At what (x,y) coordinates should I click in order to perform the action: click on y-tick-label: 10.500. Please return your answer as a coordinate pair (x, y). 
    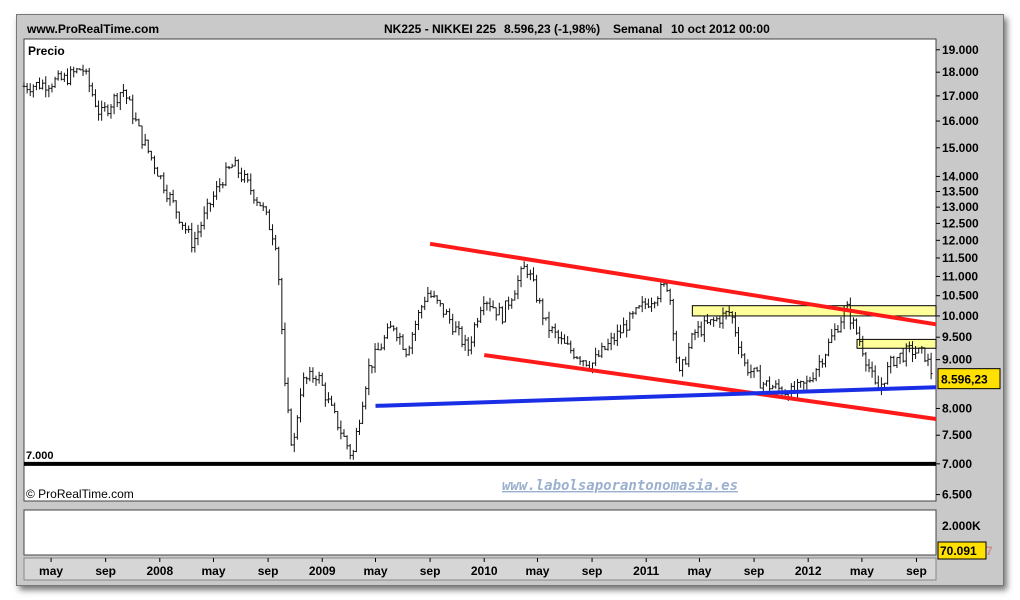
    Looking at the image, I should click on (960, 296).